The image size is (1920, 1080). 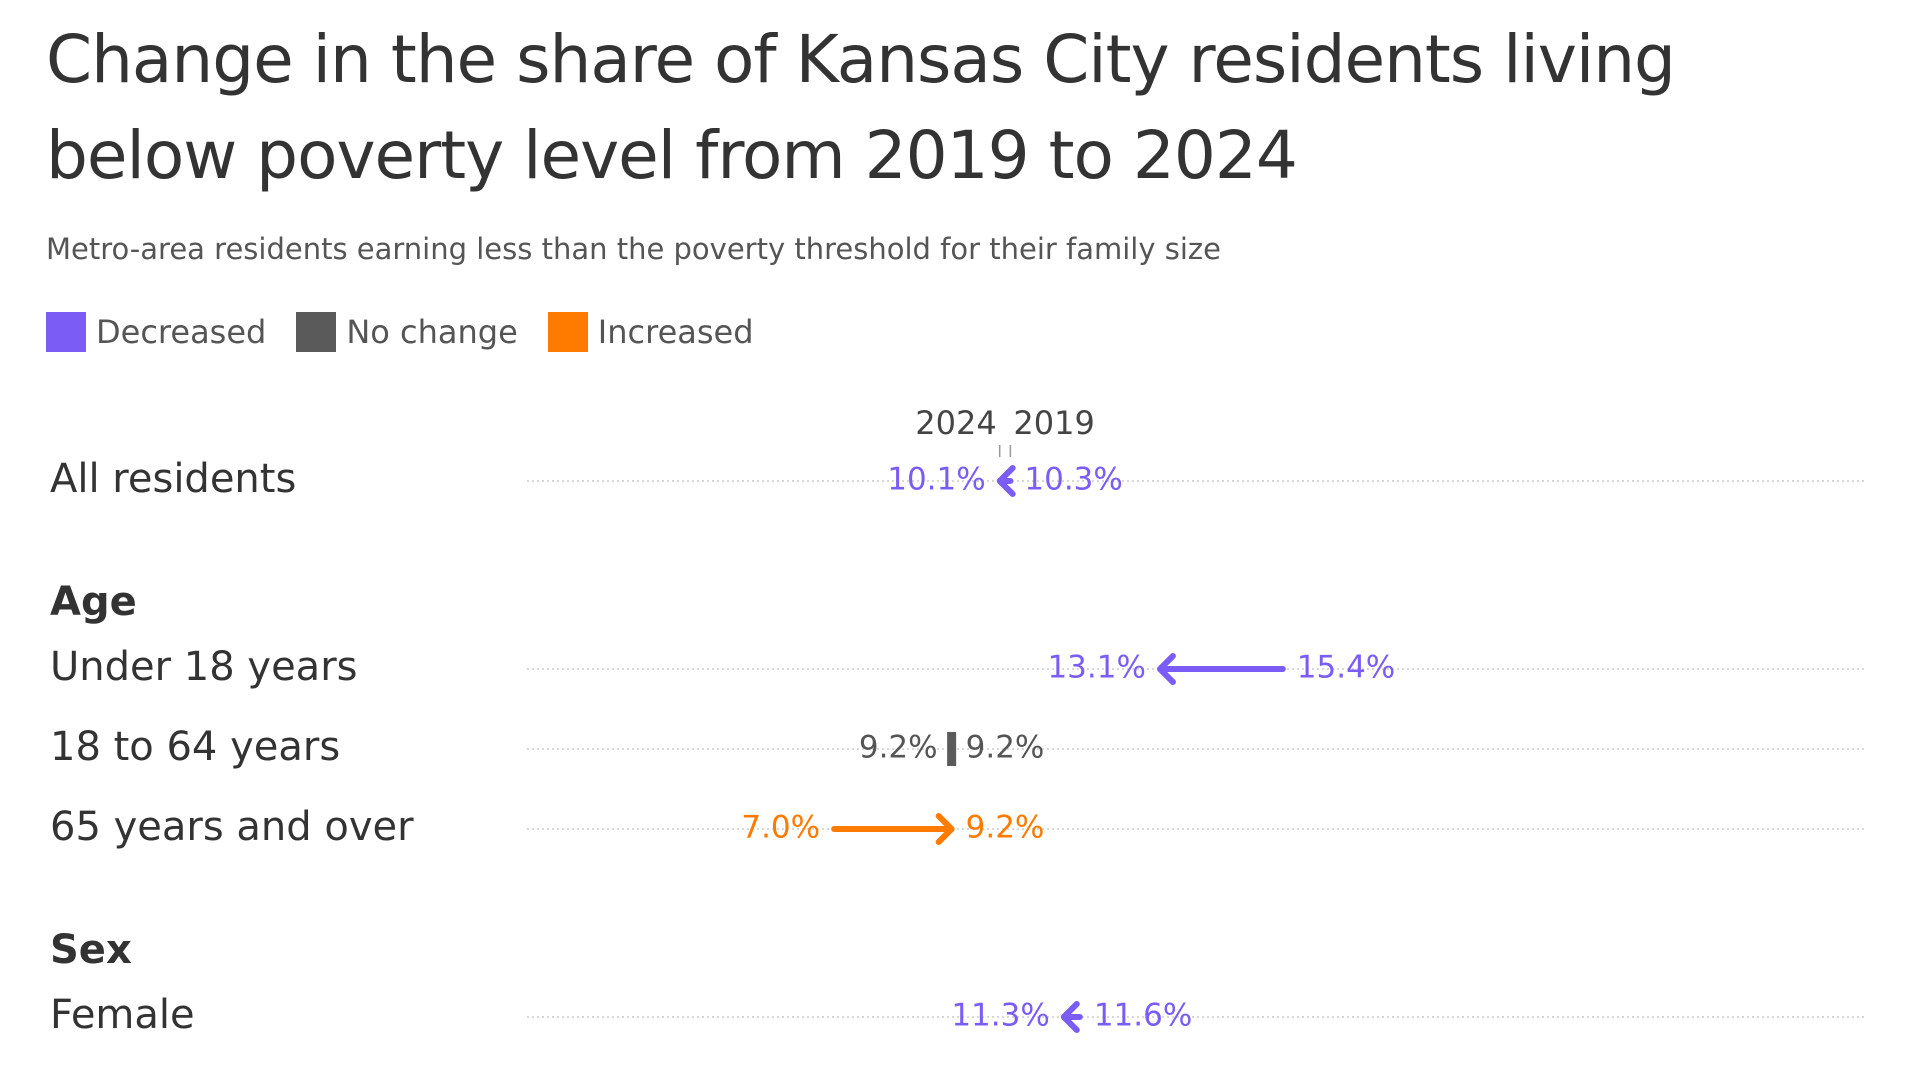 What do you see at coordinates (173, 479) in the screenshot?
I see `category-label: All residents` at bounding box center [173, 479].